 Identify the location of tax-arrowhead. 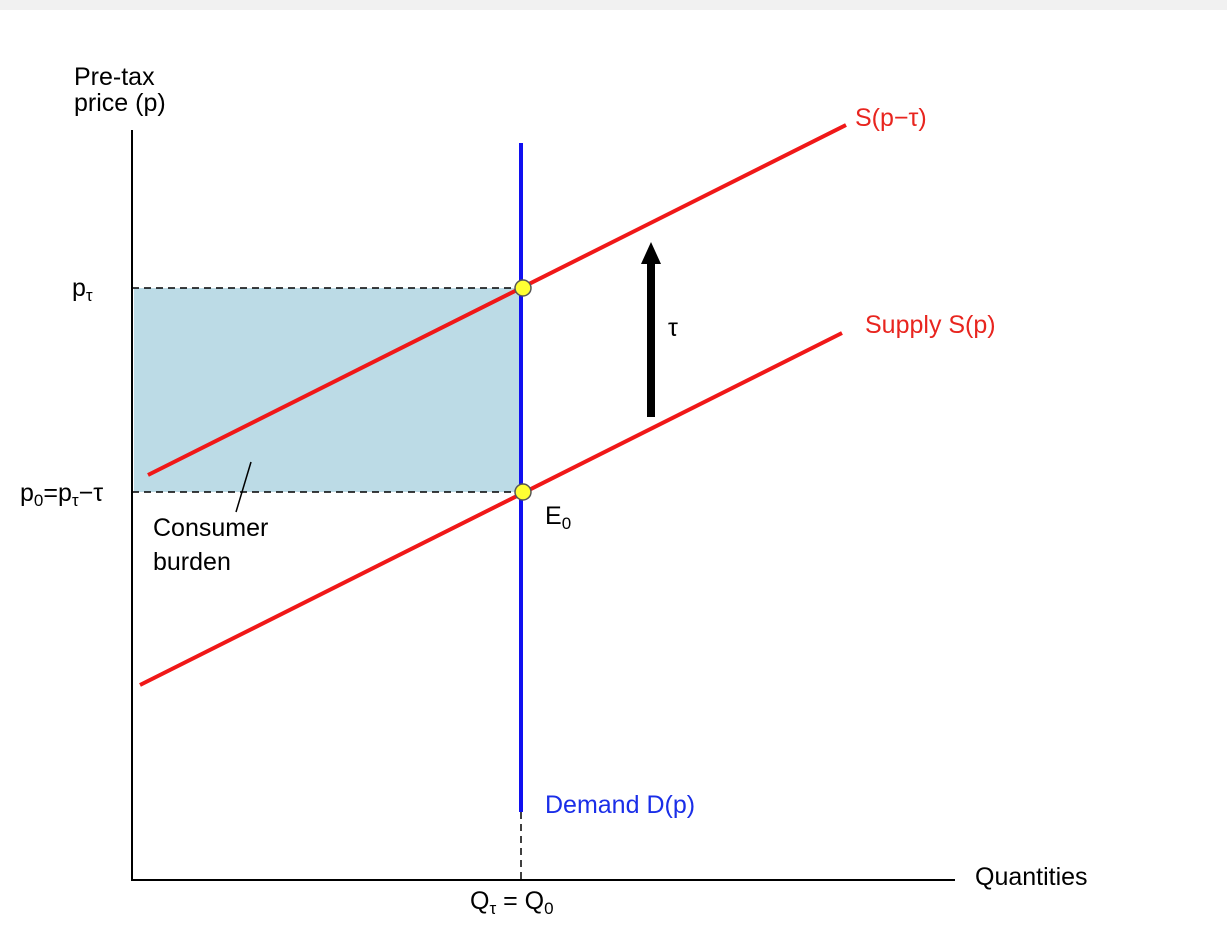
(651, 253).